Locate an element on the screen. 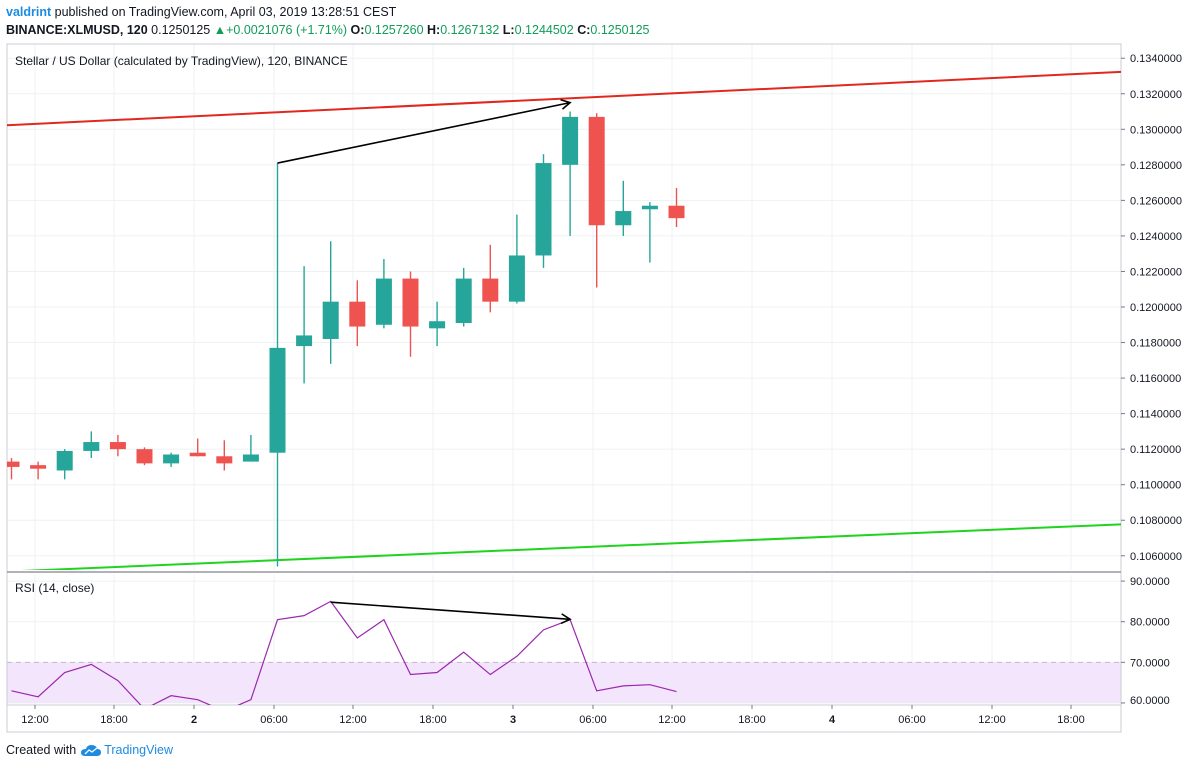  high-label: H: is located at coordinates (434, 30).